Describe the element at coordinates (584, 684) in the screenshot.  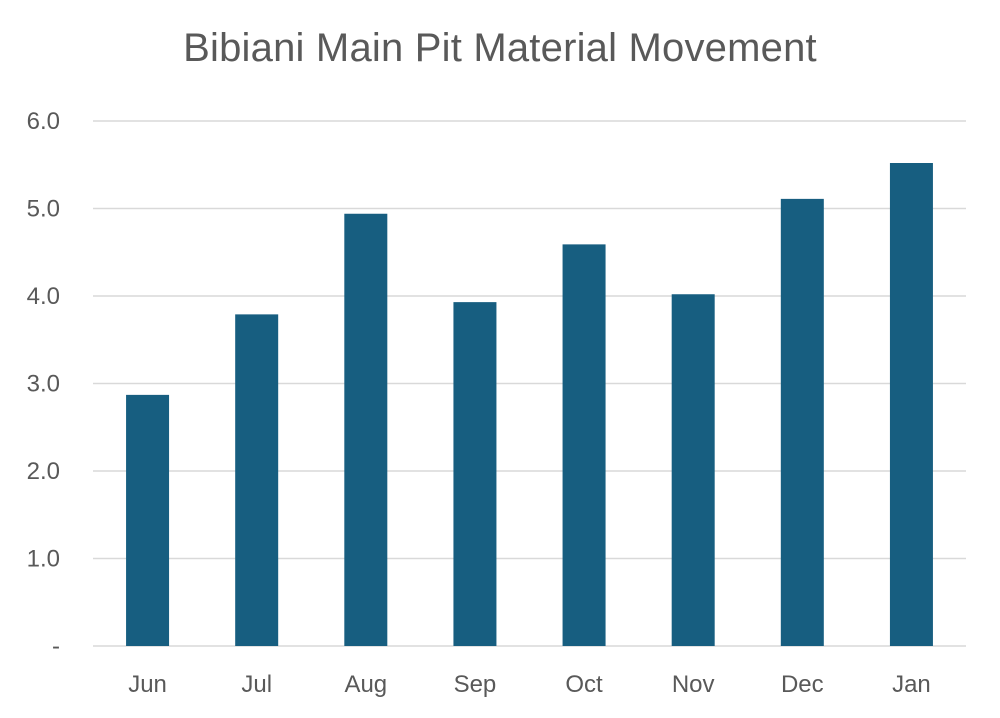
I see `x-tick-label: Oct` at that location.